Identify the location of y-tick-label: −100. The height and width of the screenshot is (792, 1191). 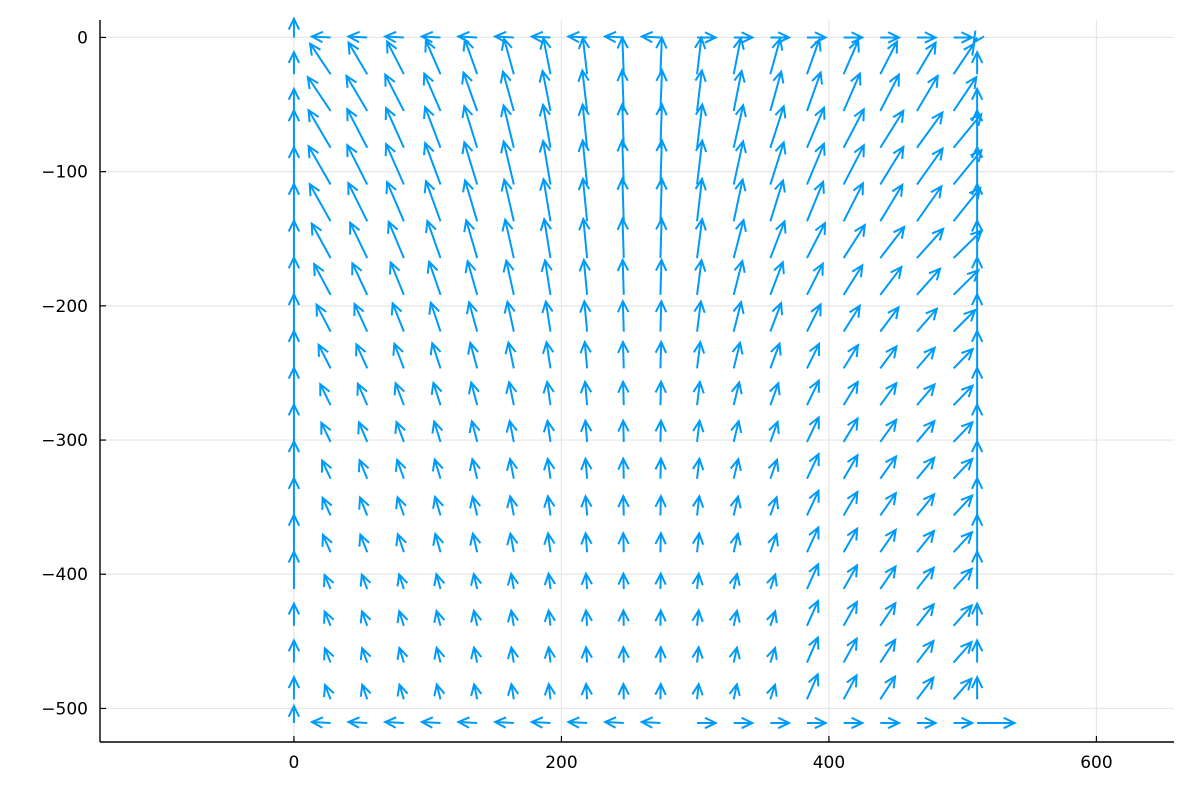
(64, 173).